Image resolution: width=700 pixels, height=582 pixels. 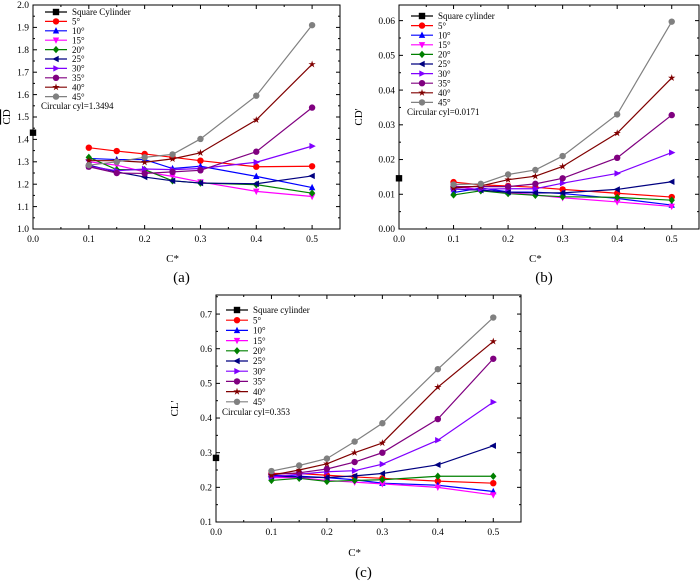 What do you see at coordinates (259, 392) in the screenshot?
I see `legend-label: 40°` at bounding box center [259, 392].